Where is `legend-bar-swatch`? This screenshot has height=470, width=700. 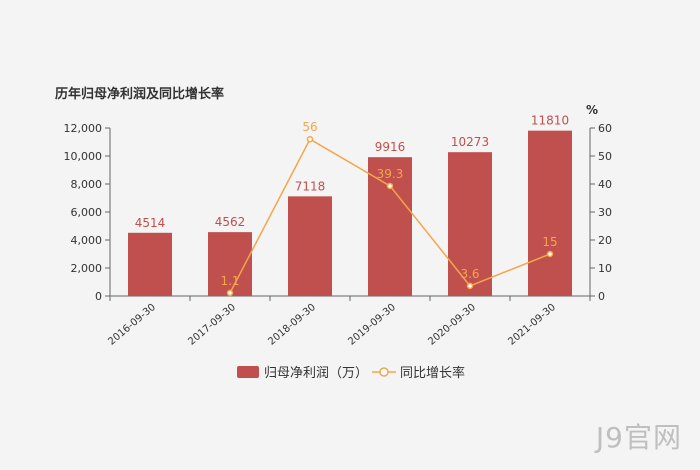
legend-bar-swatch is located at coordinates (248, 372).